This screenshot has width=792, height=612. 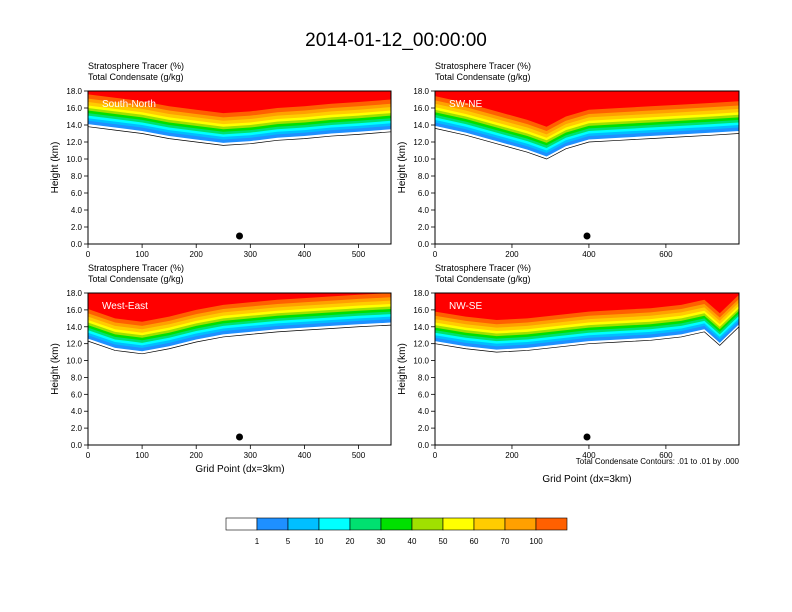 I want to click on colorbar: 1 5 10 20 30 40 50 60 70 100, so click(x=396, y=531).